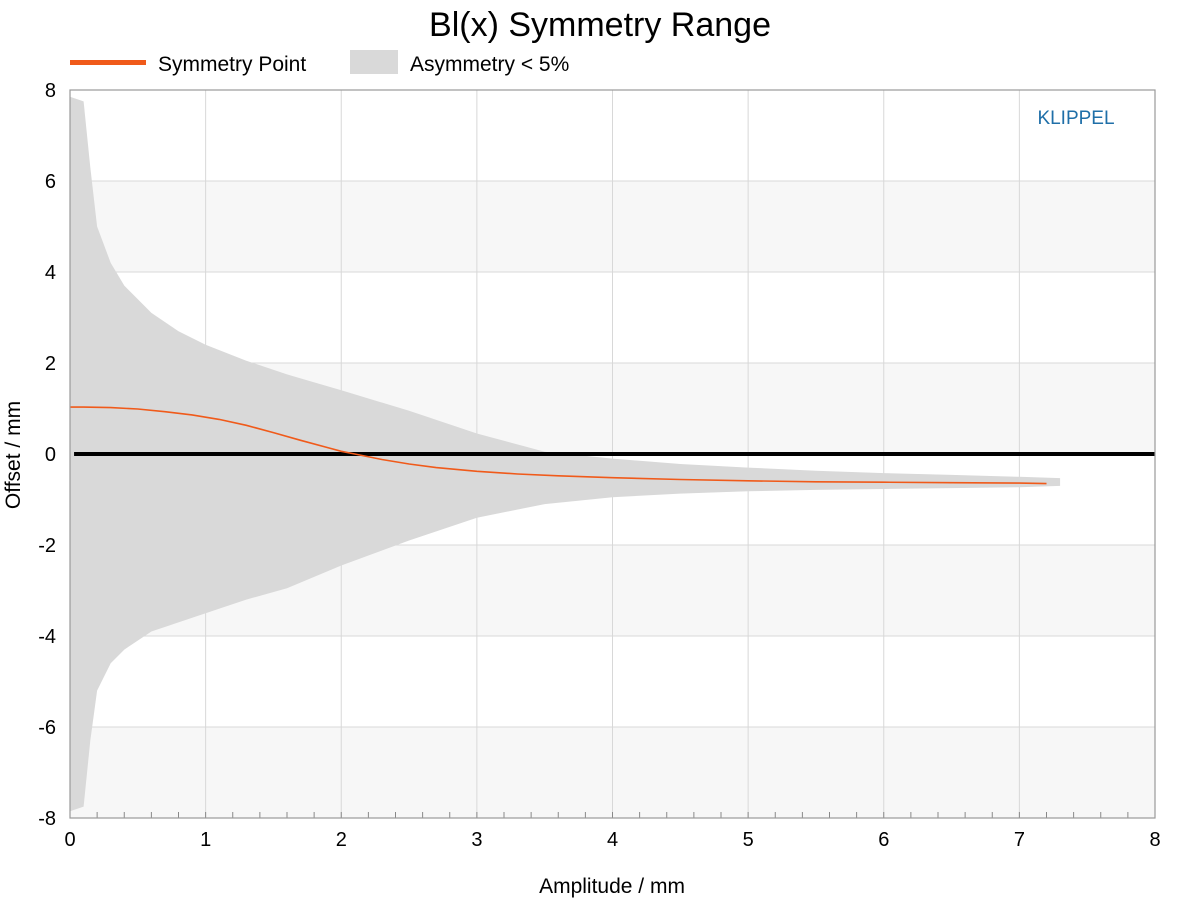 The image size is (1200, 902). I want to click on x-tick-label: 7, so click(1019, 840).